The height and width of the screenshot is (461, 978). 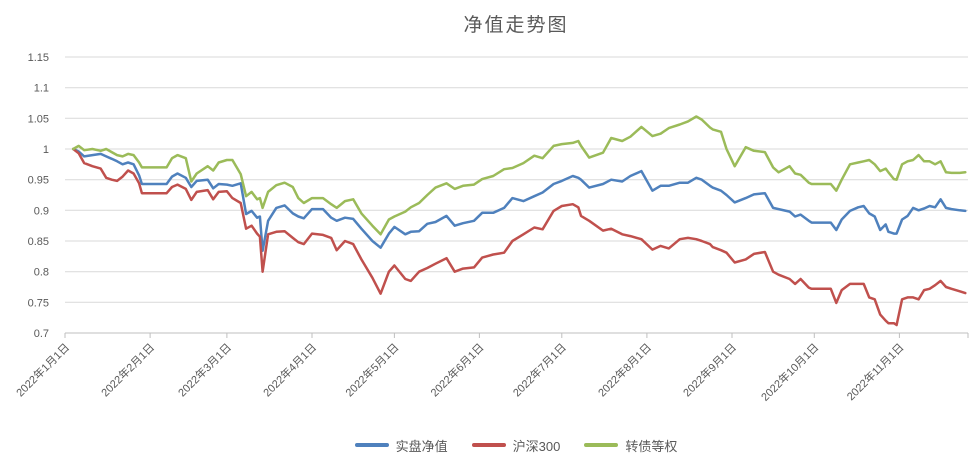 I want to click on x-tick-label: 2022年7月1日, so click(x=539, y=369).